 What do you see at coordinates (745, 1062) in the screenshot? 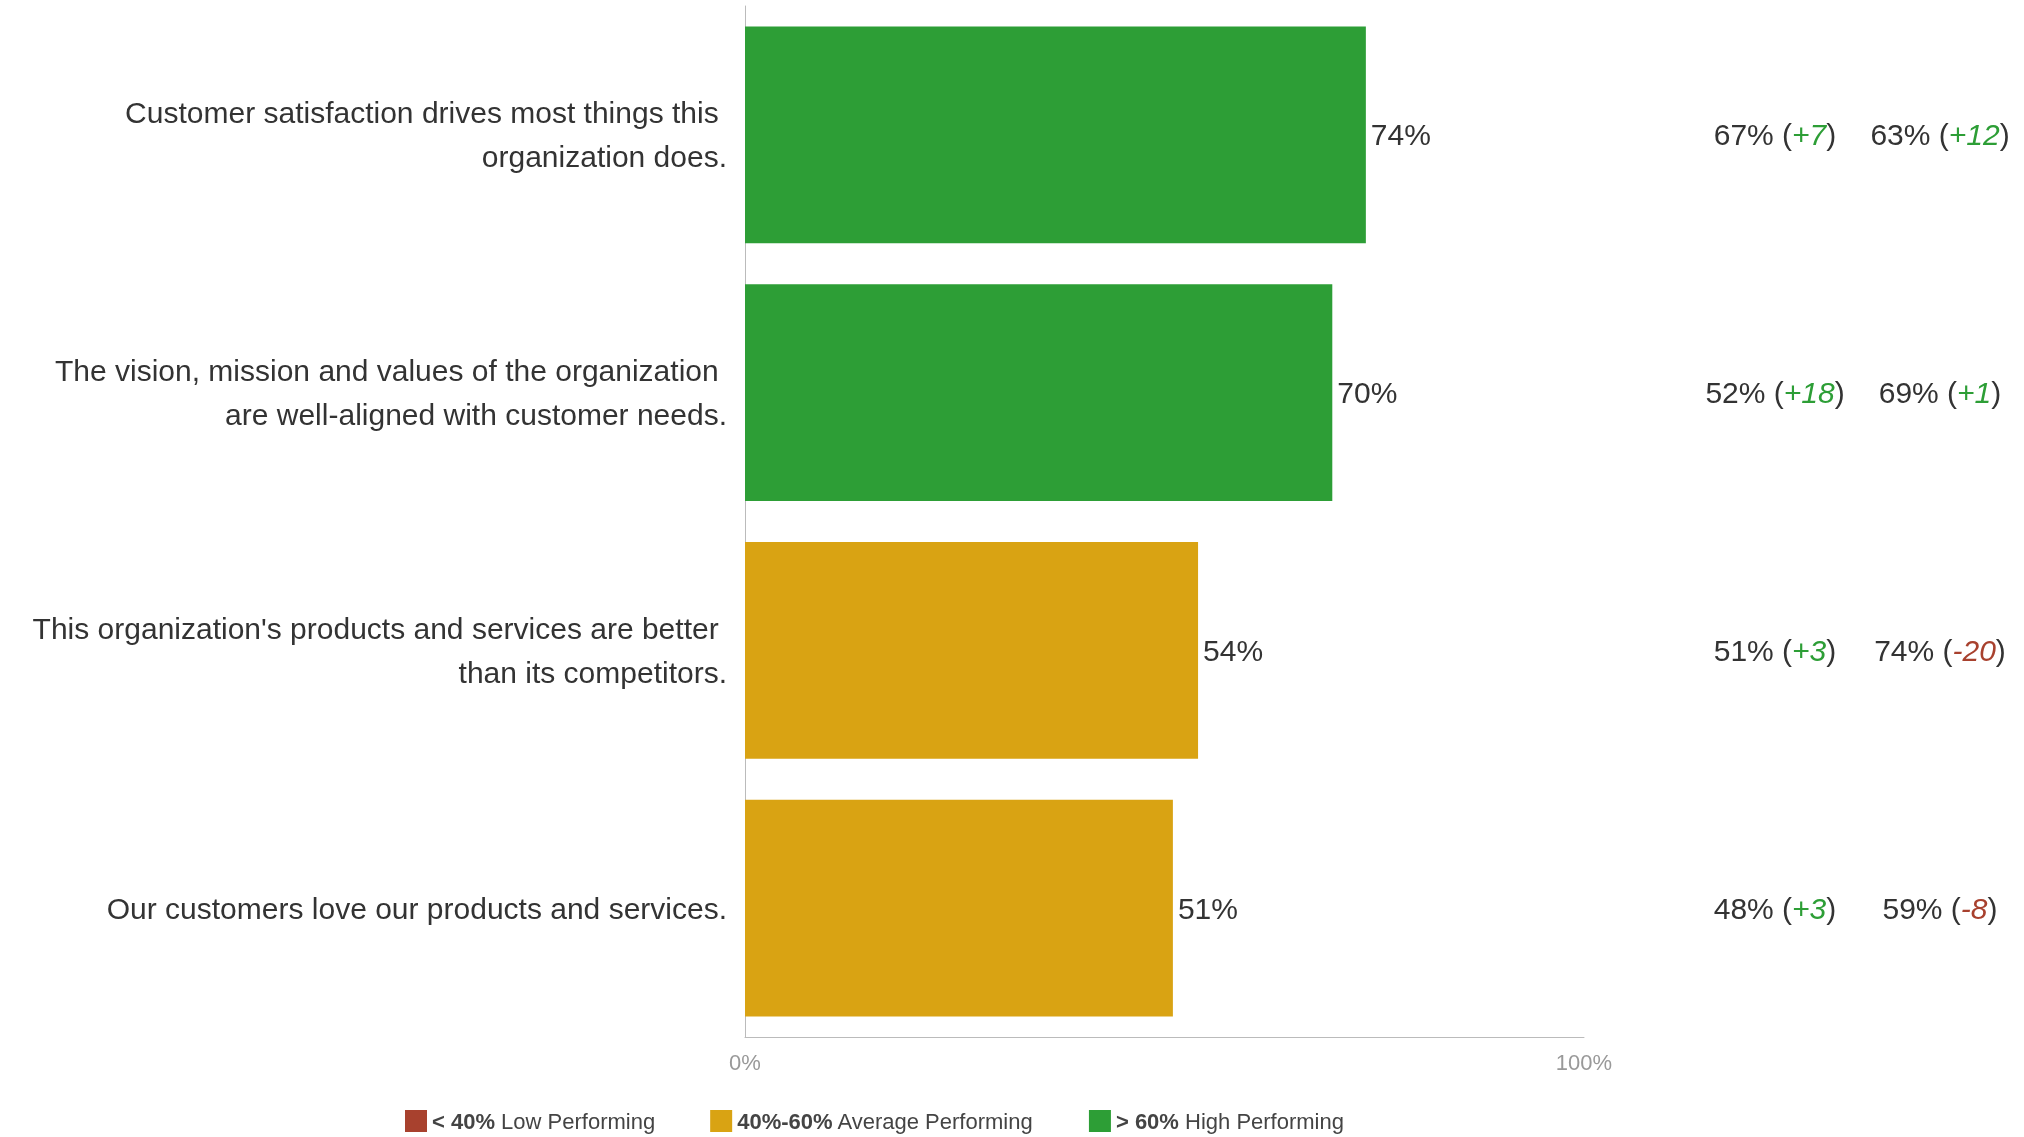
I see `x-tick-label: 0%` at bounding box center [745, 1062].